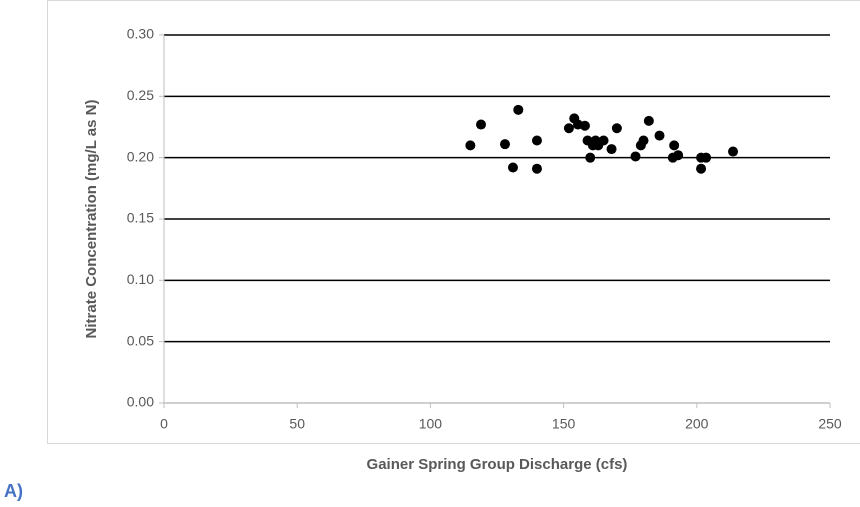 The image size is (860, 507). I want to click on x-tick-label: 250, so click(830, 424).